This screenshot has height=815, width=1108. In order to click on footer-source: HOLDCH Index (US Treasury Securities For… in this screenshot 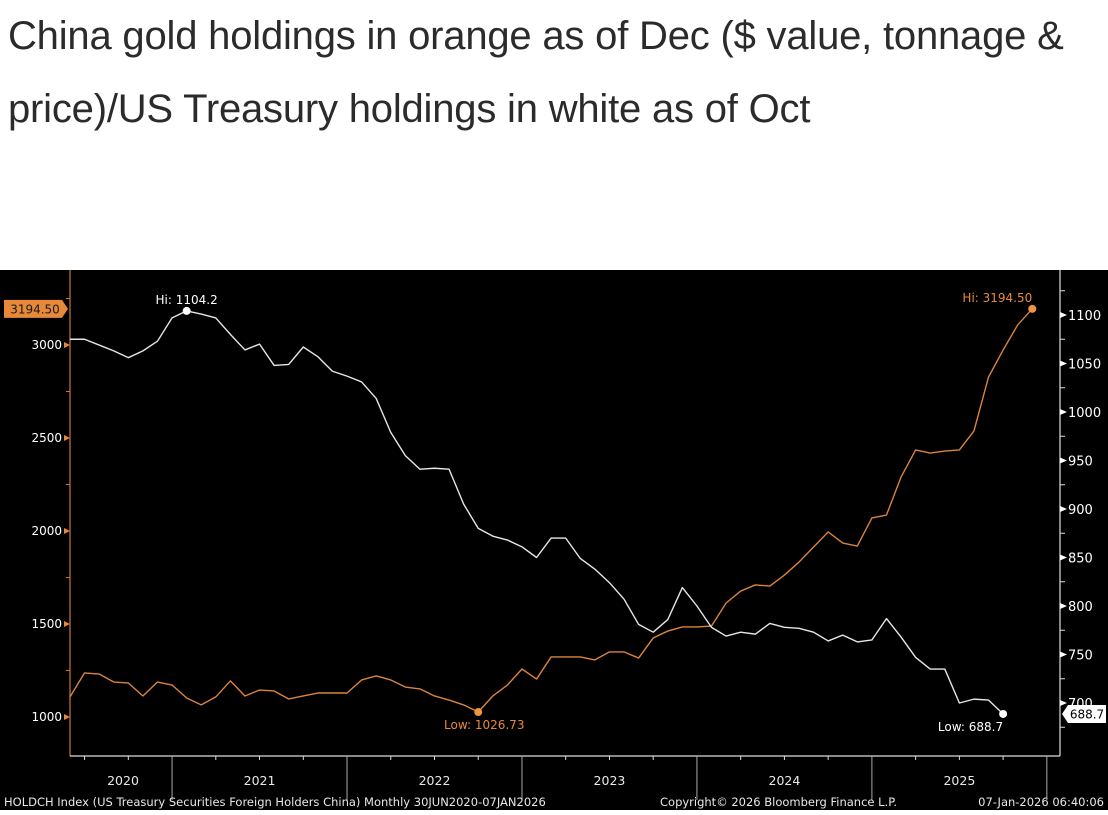, I will do `click(275, 802)`.